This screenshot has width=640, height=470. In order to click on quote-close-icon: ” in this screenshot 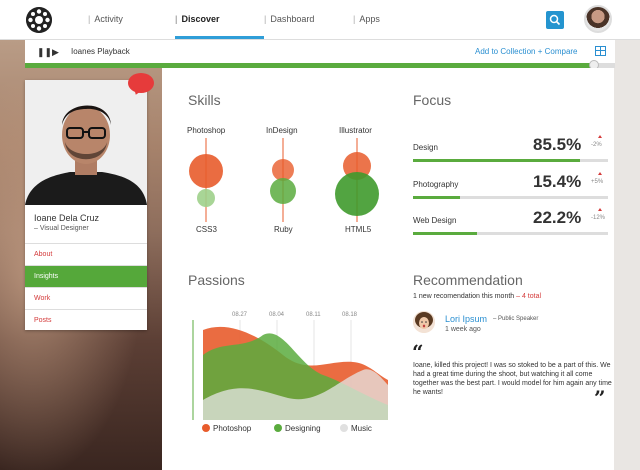, I will do `click(600, 398)`.